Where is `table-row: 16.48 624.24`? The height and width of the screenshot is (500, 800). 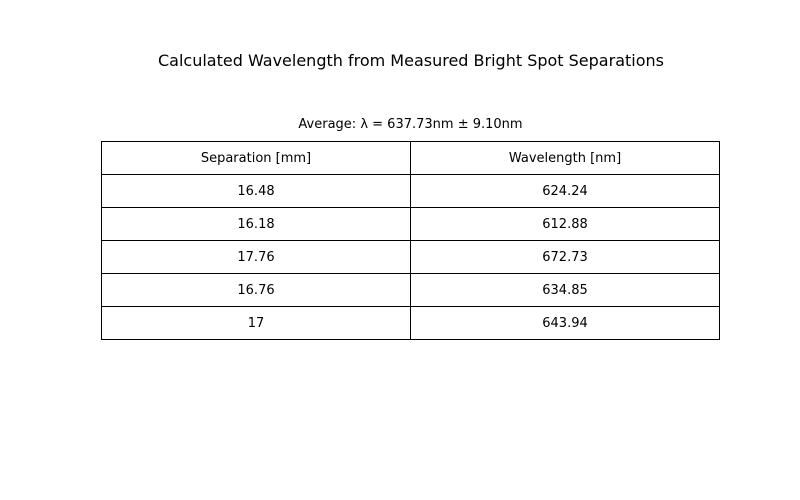
table-row: 16.48 624.24 is located at coordinates (410, 191).